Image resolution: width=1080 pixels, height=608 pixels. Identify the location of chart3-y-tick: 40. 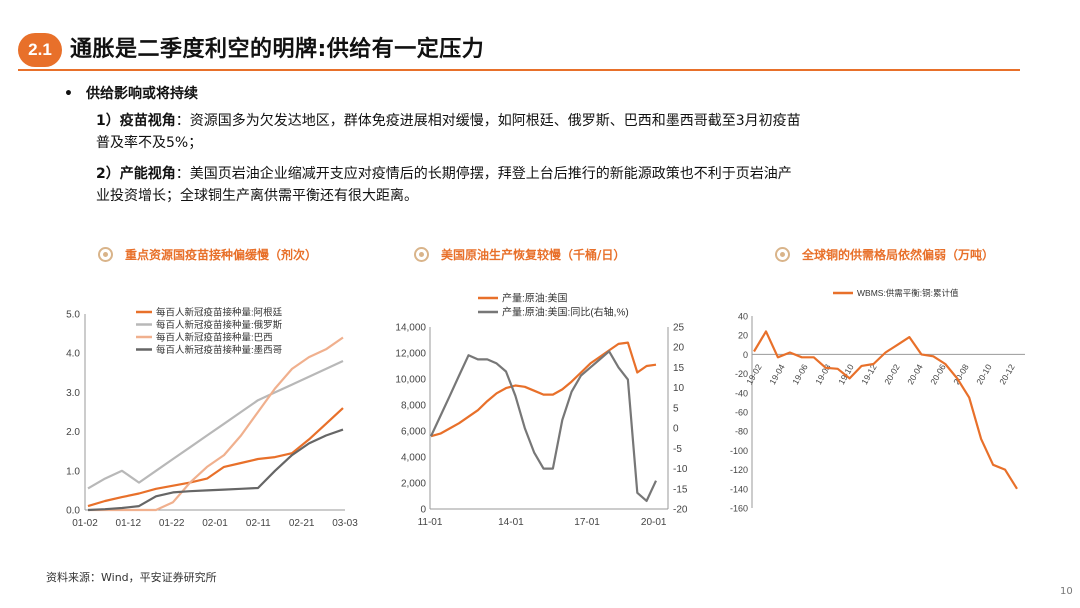
(743, 317).